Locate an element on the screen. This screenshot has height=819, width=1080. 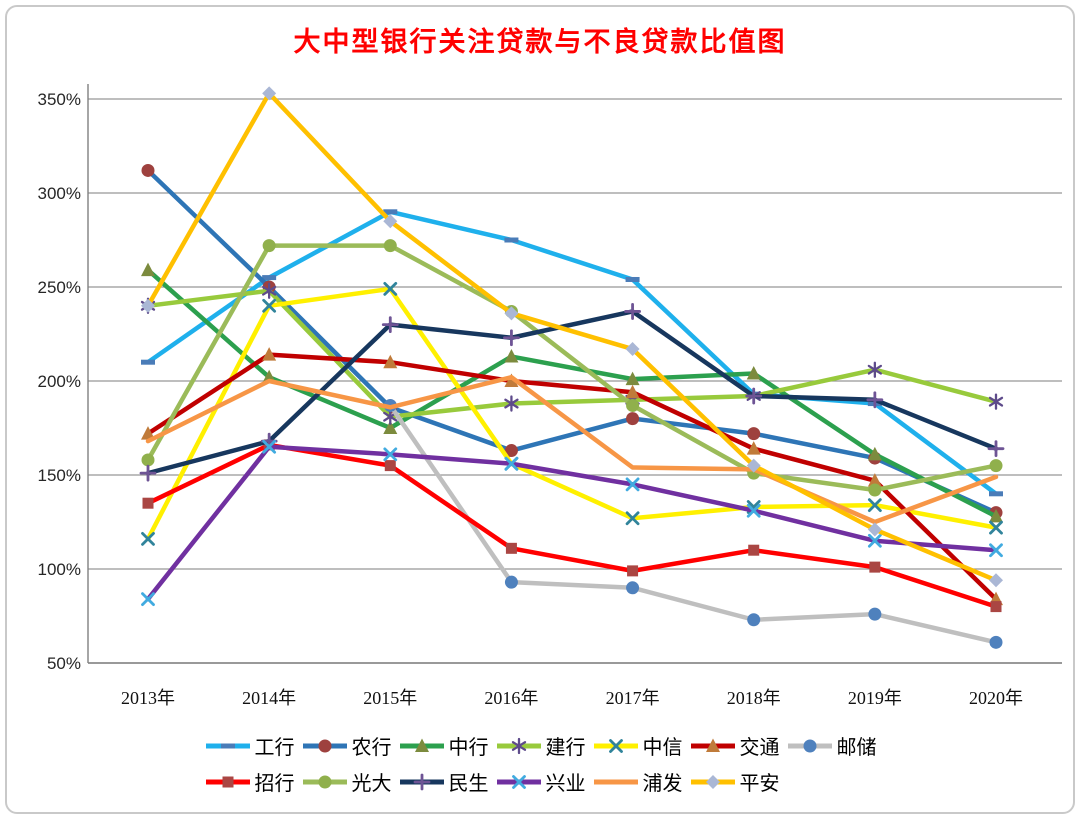
legend-item-中信: 中信 is located at coordinates (637, 745).